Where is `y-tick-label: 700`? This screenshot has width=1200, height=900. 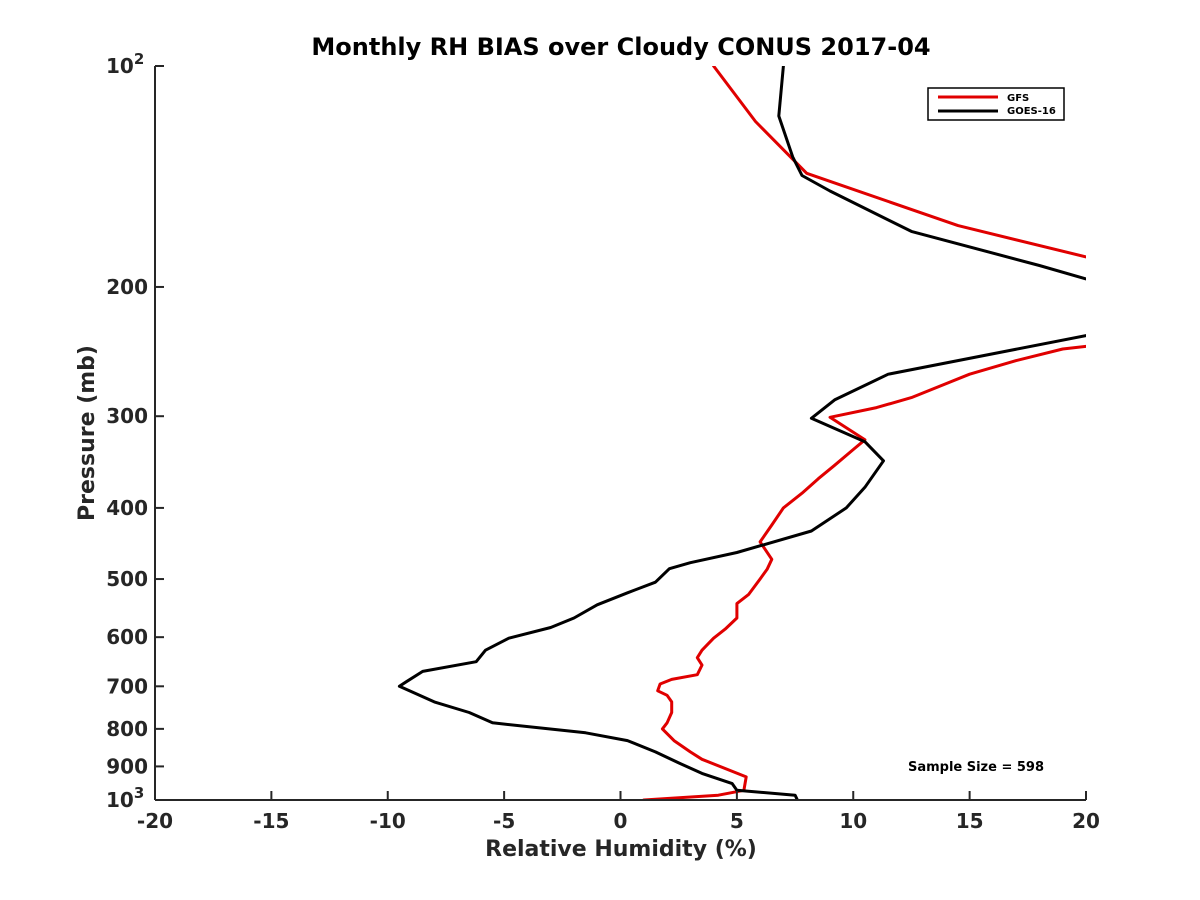 y-tick-label: 700 is located at coordinates (127, 686).